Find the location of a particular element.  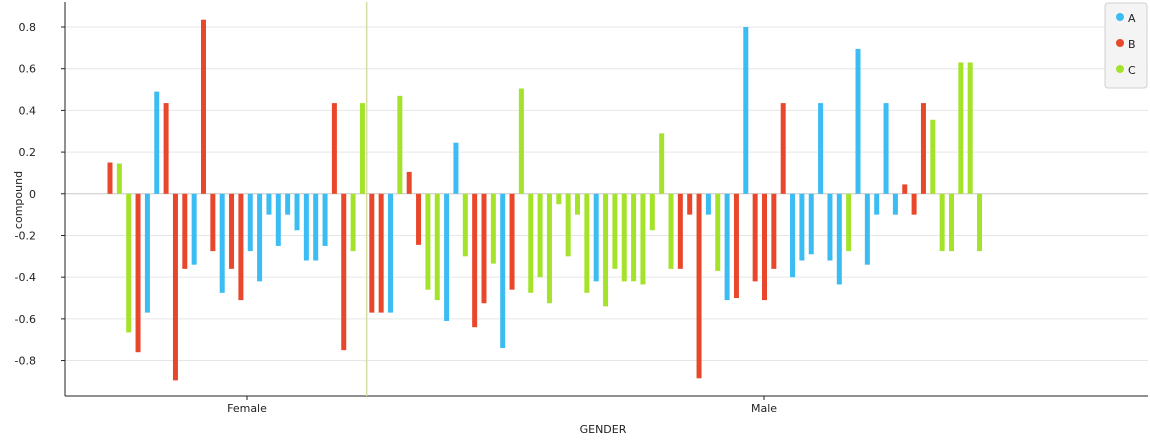

legend-label-b: B is located at coordinates (1132, 44).